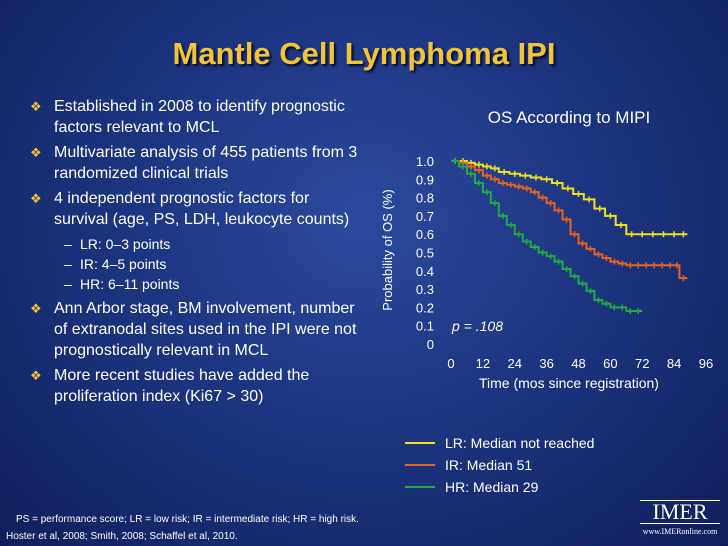 Image resolution: width=728 pixels, height=546 pixels. Describe the element at coordinates (674, 363) in the screenshot. I see `x-tick-label: 84` at that location.